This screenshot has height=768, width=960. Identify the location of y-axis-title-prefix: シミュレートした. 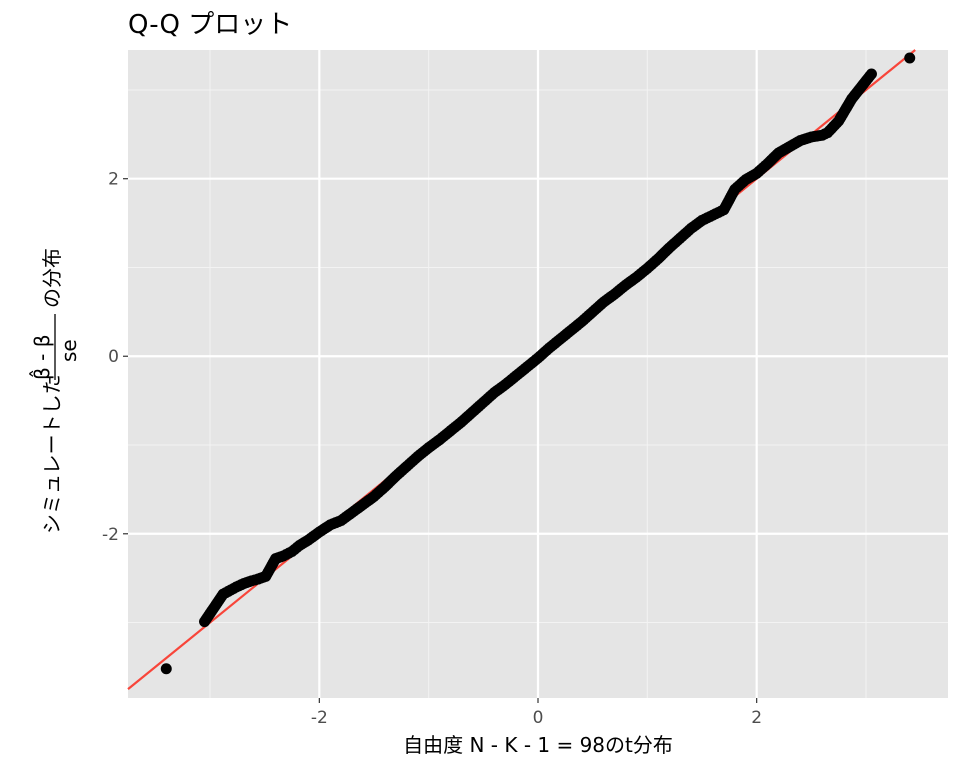
(52, 454).